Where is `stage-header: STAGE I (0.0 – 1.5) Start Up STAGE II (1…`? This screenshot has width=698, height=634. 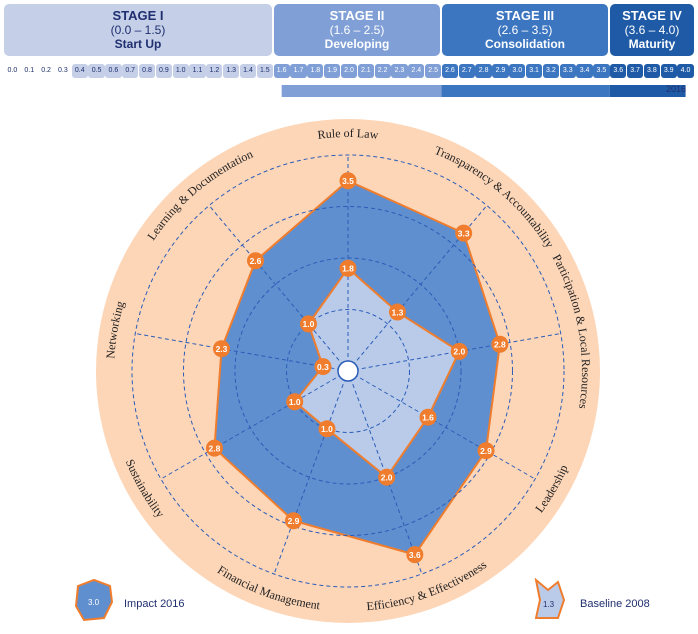
stage-header: STAGE I (0.0 – 1.5) Start Up STAGE II (1… is located at coordinates (349, 30).